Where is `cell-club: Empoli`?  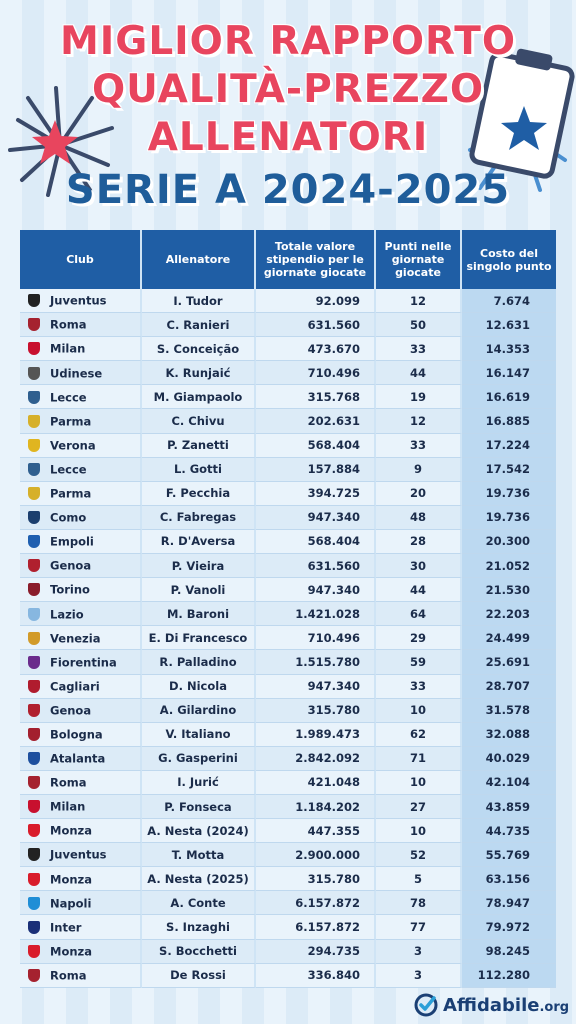 cell-club: Empoli is located at coordinates (81, 542).